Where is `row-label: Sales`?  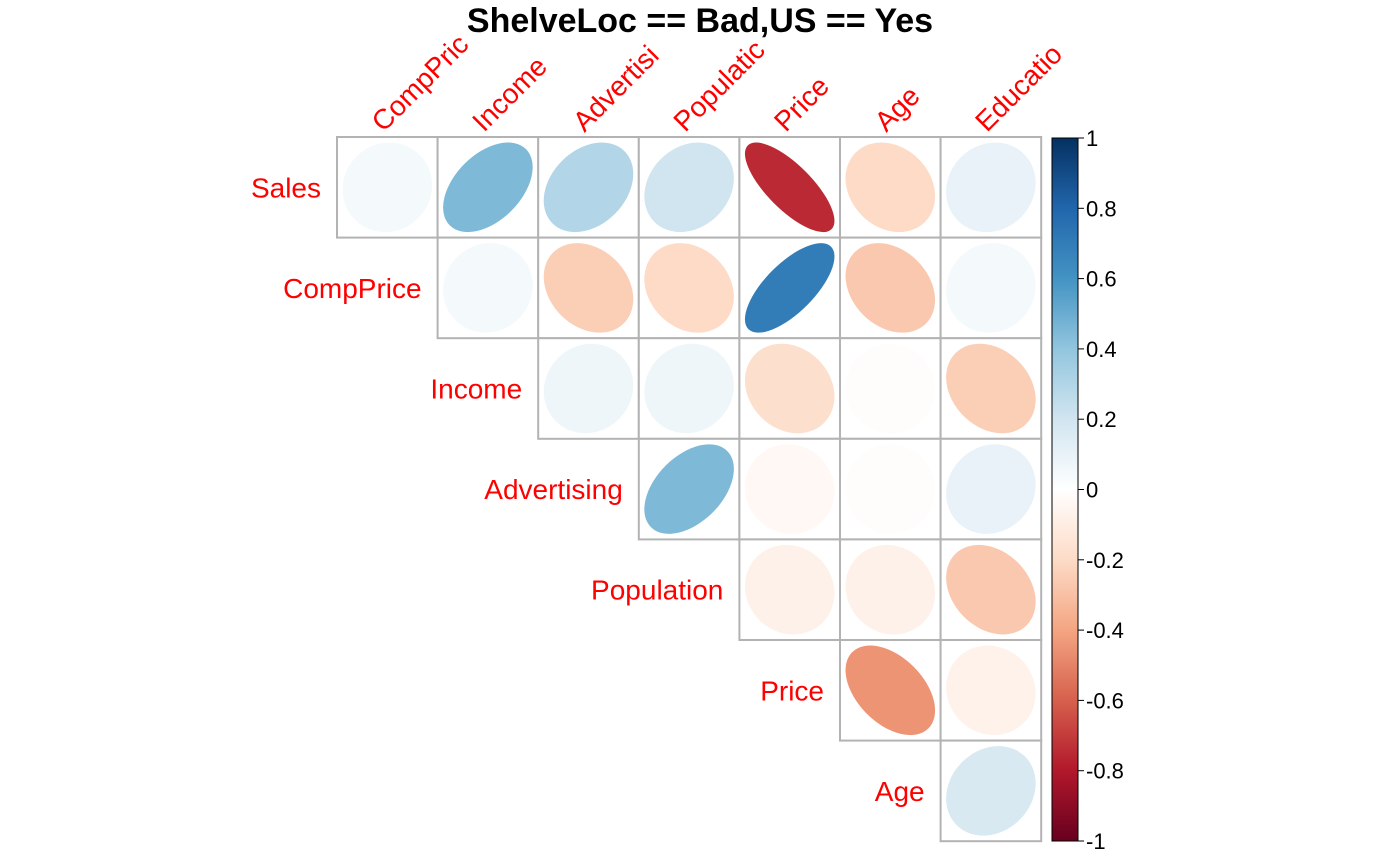
row-label: Sales is located at coordinates (286, 187).